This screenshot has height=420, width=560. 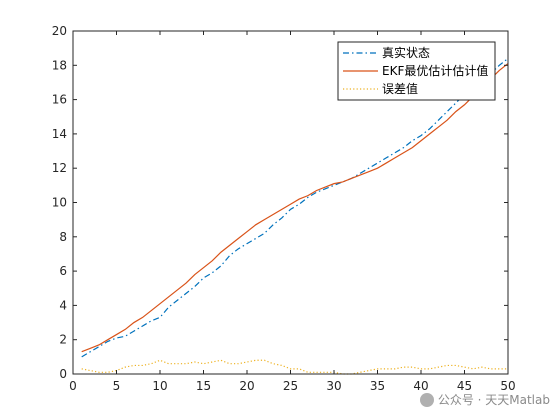 What do you see at coordinates (159, 386) in the screenshot?
I see `x-tick-label: 10` at bounding box center [159, 386].